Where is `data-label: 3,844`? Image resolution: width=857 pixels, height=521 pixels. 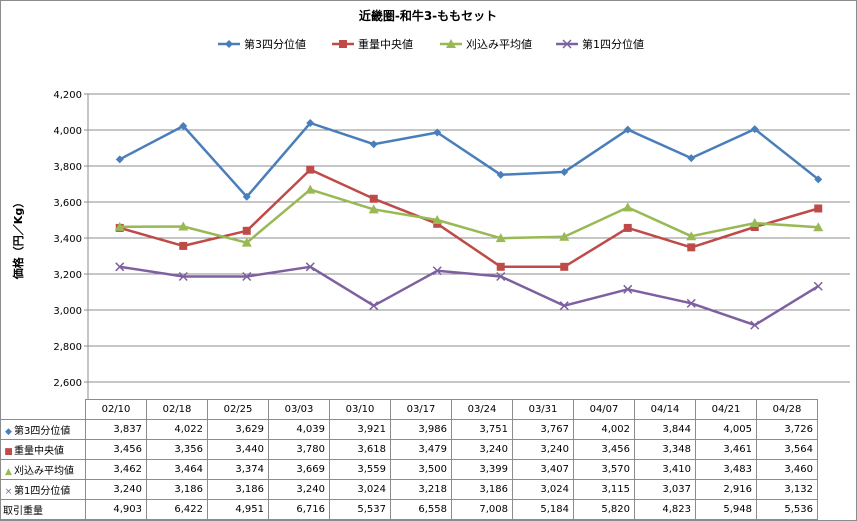
data-label: 3,844 is located at coordinates (665, 429).